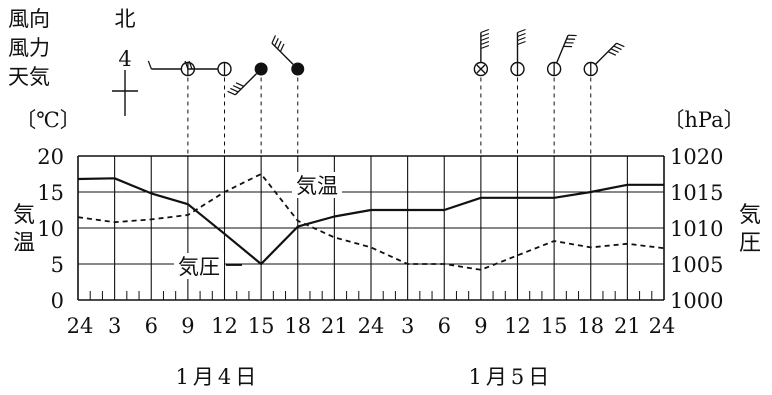  What do you see at coordinates (703, 120) in the screenshot?
I see `right-axis-unit: 〔hPa〕` at bounding box center [703, 120].